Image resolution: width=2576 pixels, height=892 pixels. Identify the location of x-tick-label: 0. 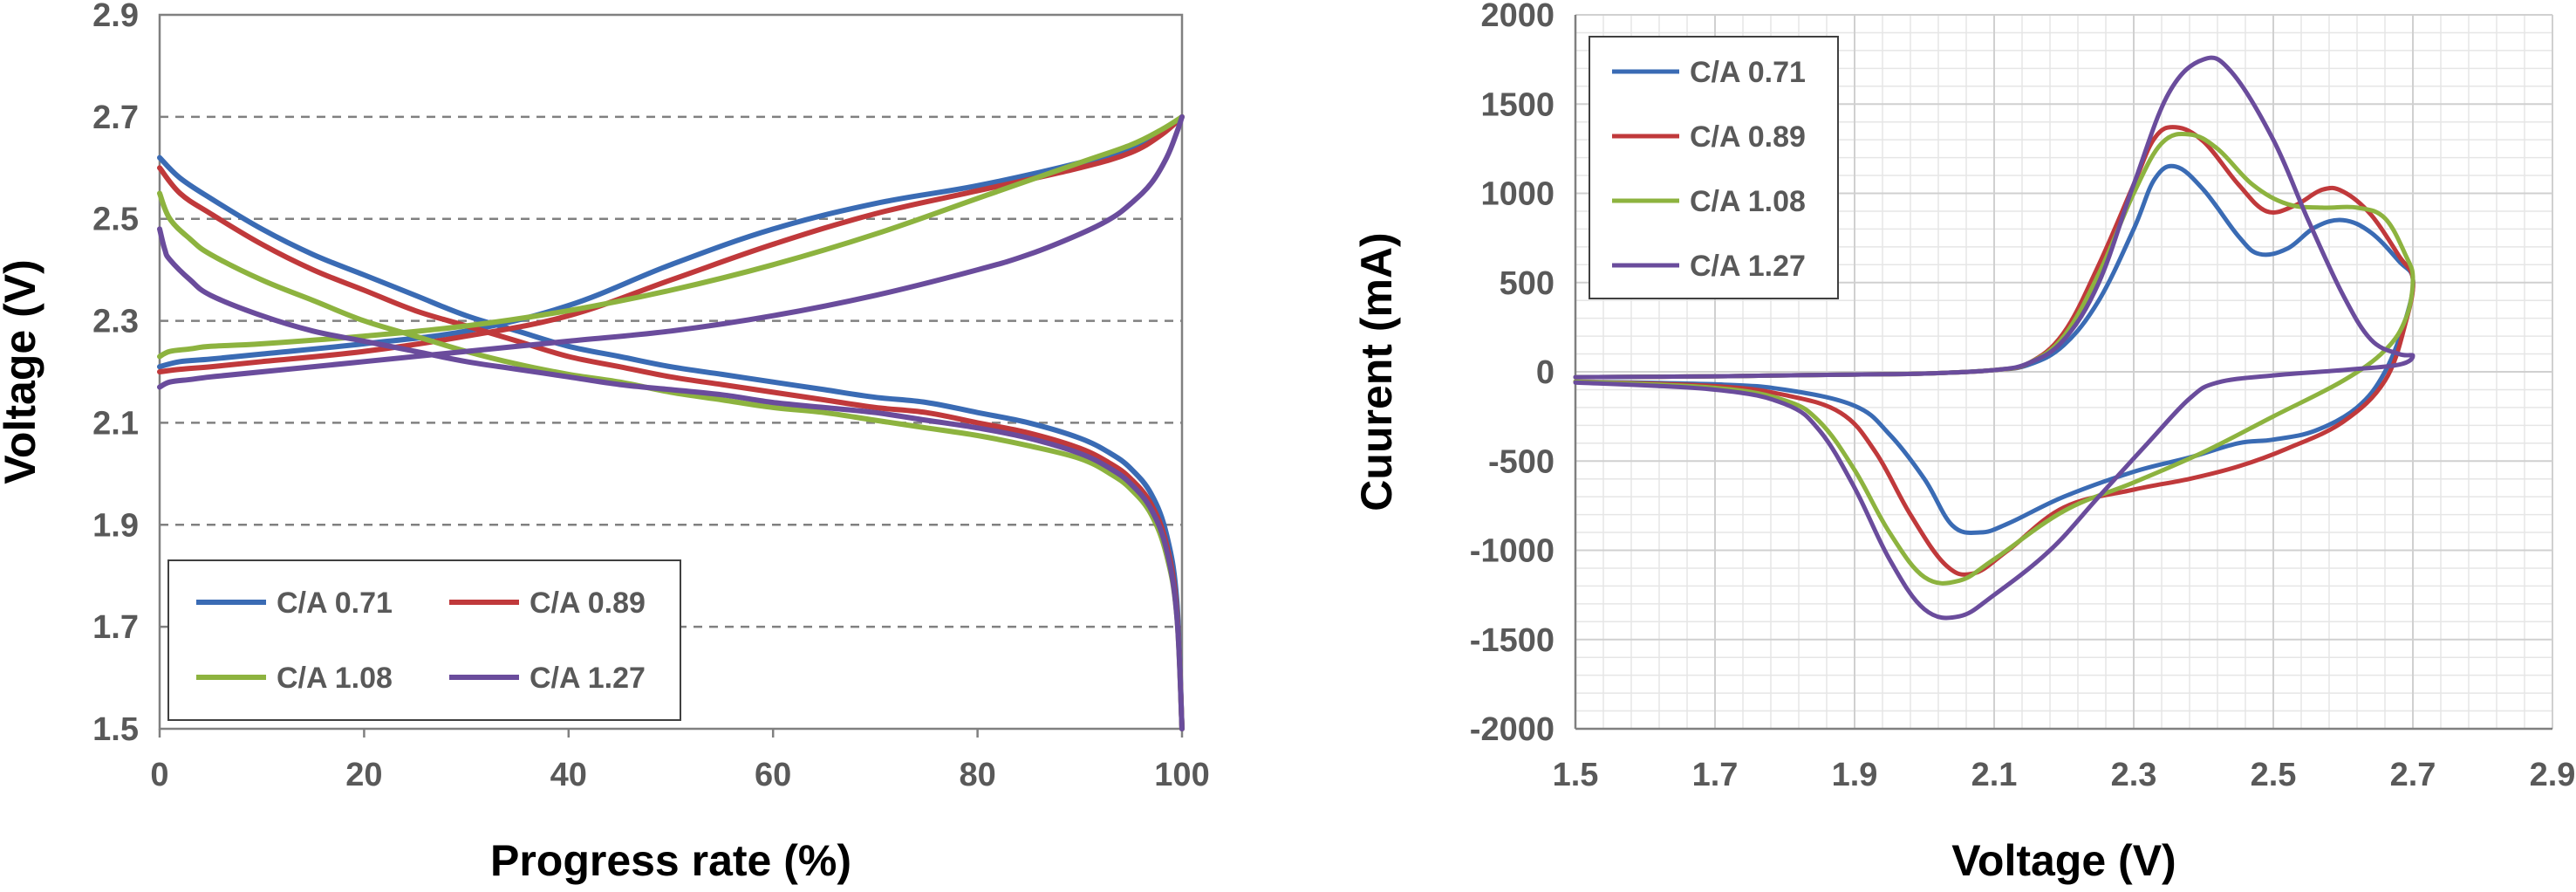
(159, 775).